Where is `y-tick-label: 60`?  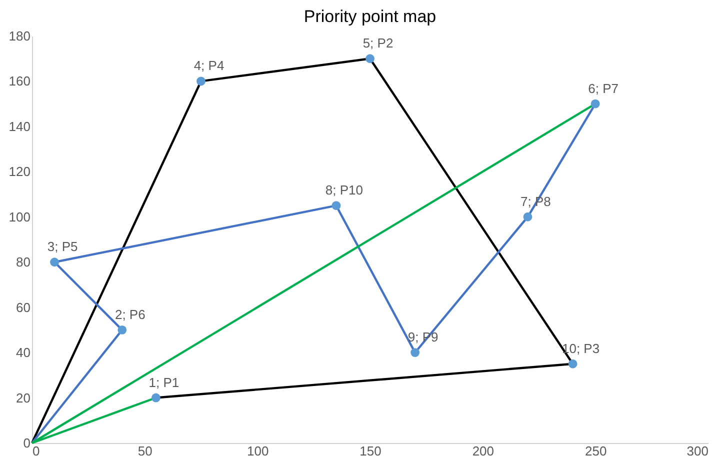
y-tick-label: 60 is located at coordinates (23, 307).